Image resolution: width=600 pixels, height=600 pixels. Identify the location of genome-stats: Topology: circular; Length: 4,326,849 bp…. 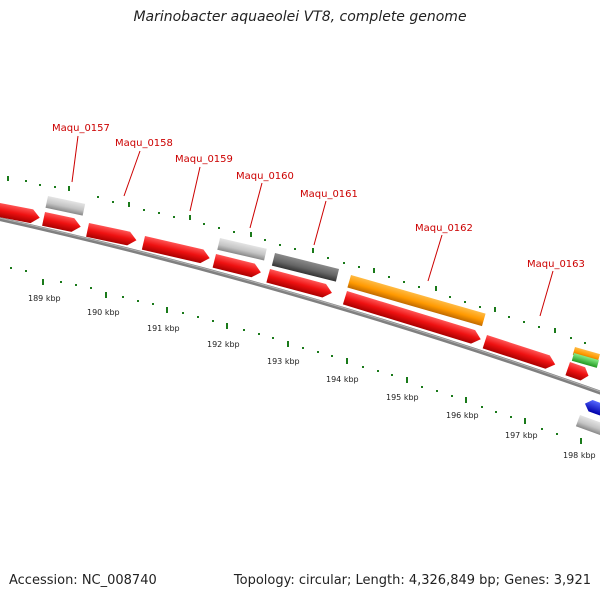
(412, 580).